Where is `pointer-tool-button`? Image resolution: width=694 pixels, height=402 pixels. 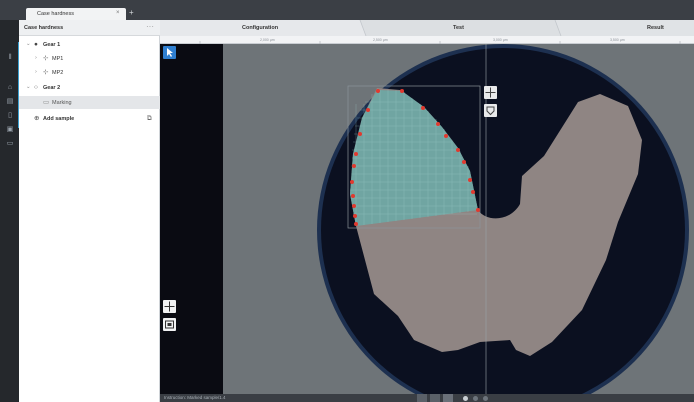 pointer-tool-button is located at coordinates (169, 52).